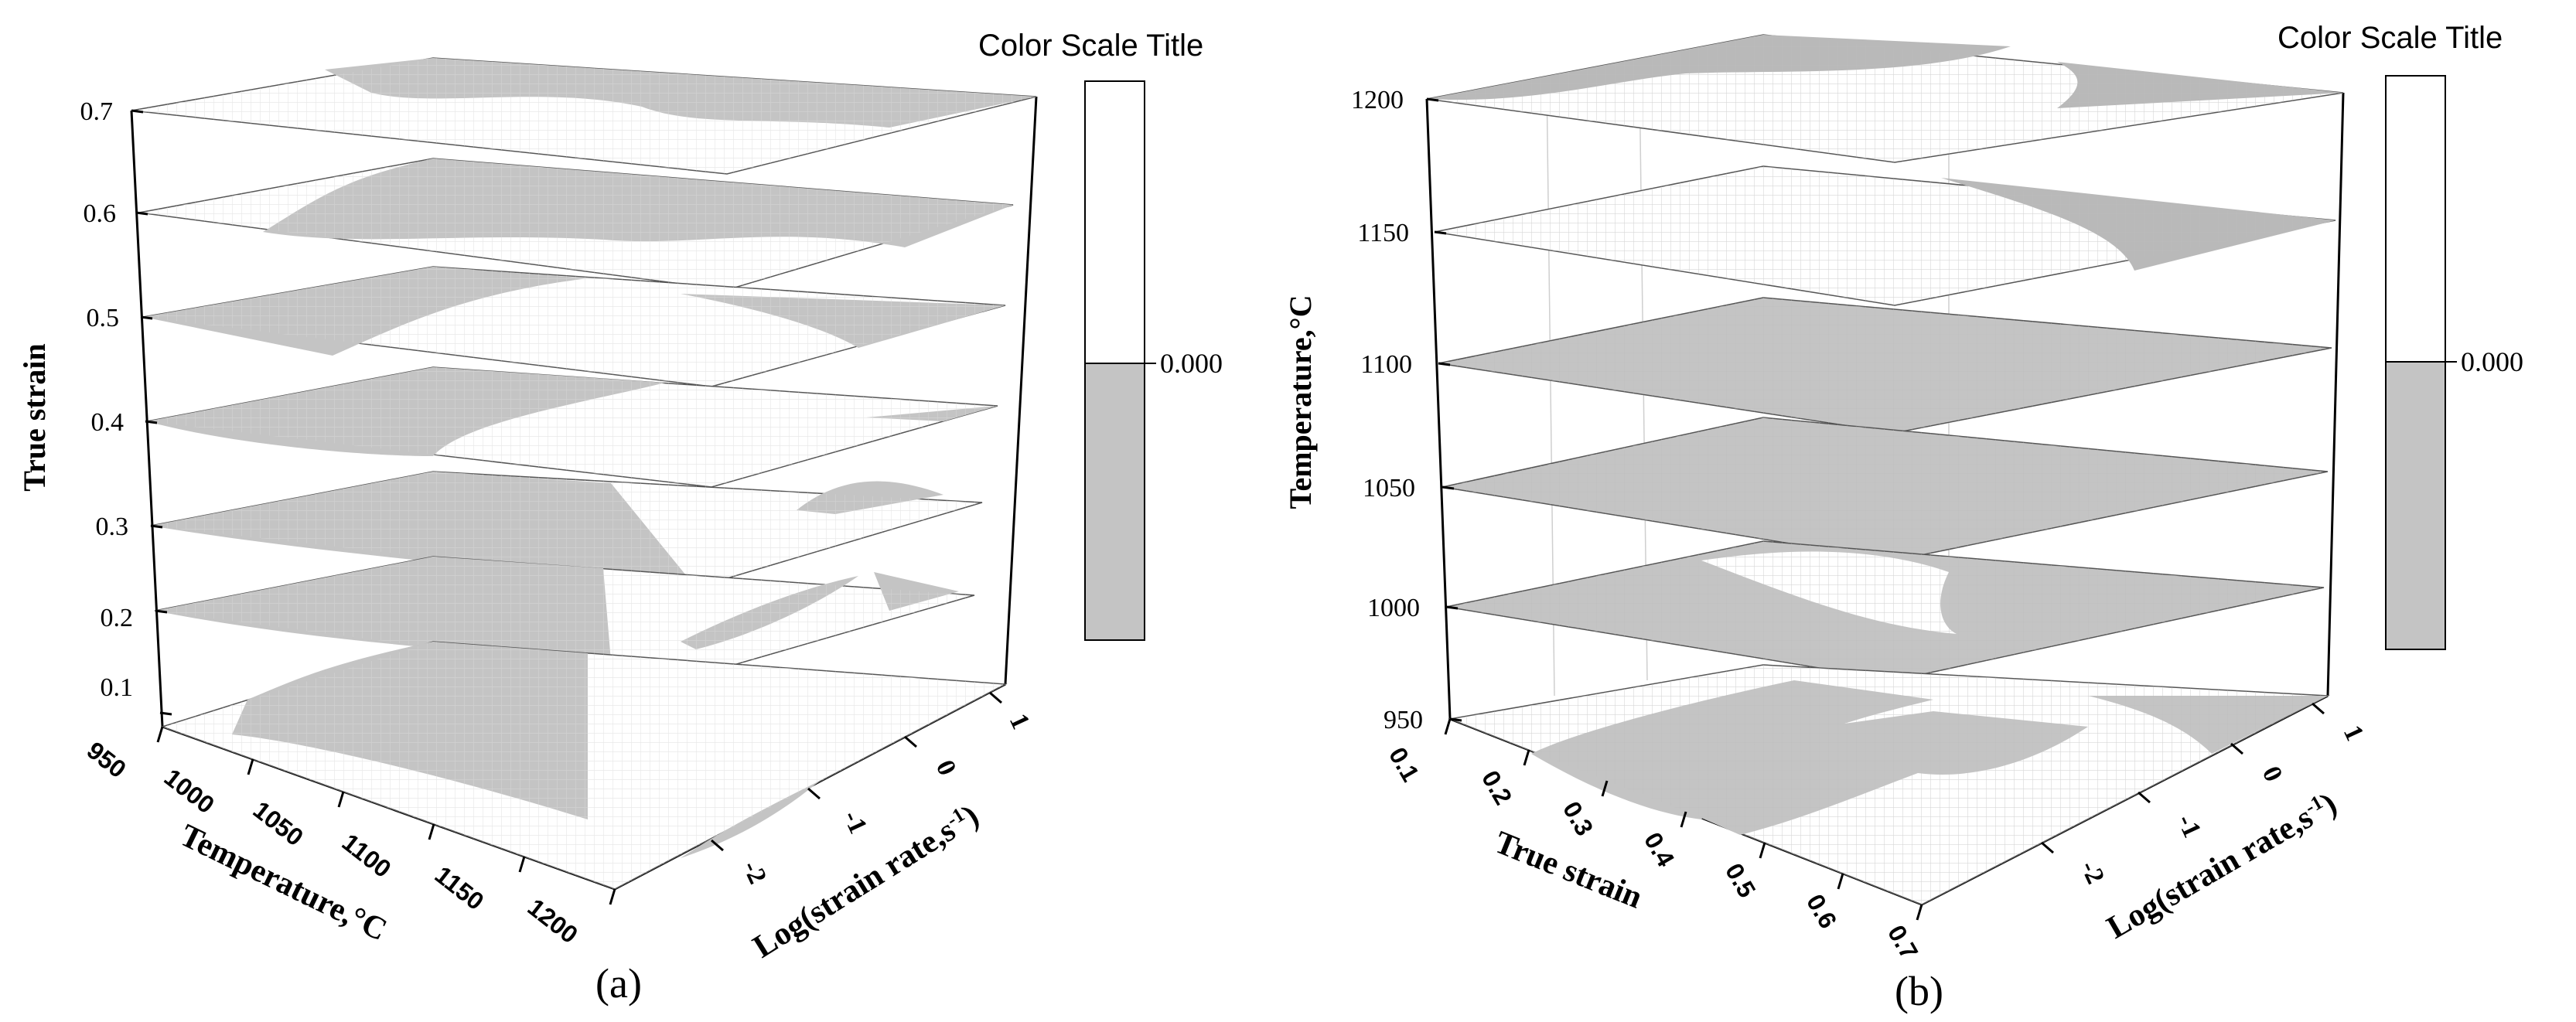  I want to click on y-axis-label-b: Log(strain rate,s-1), so click(2221, 865).